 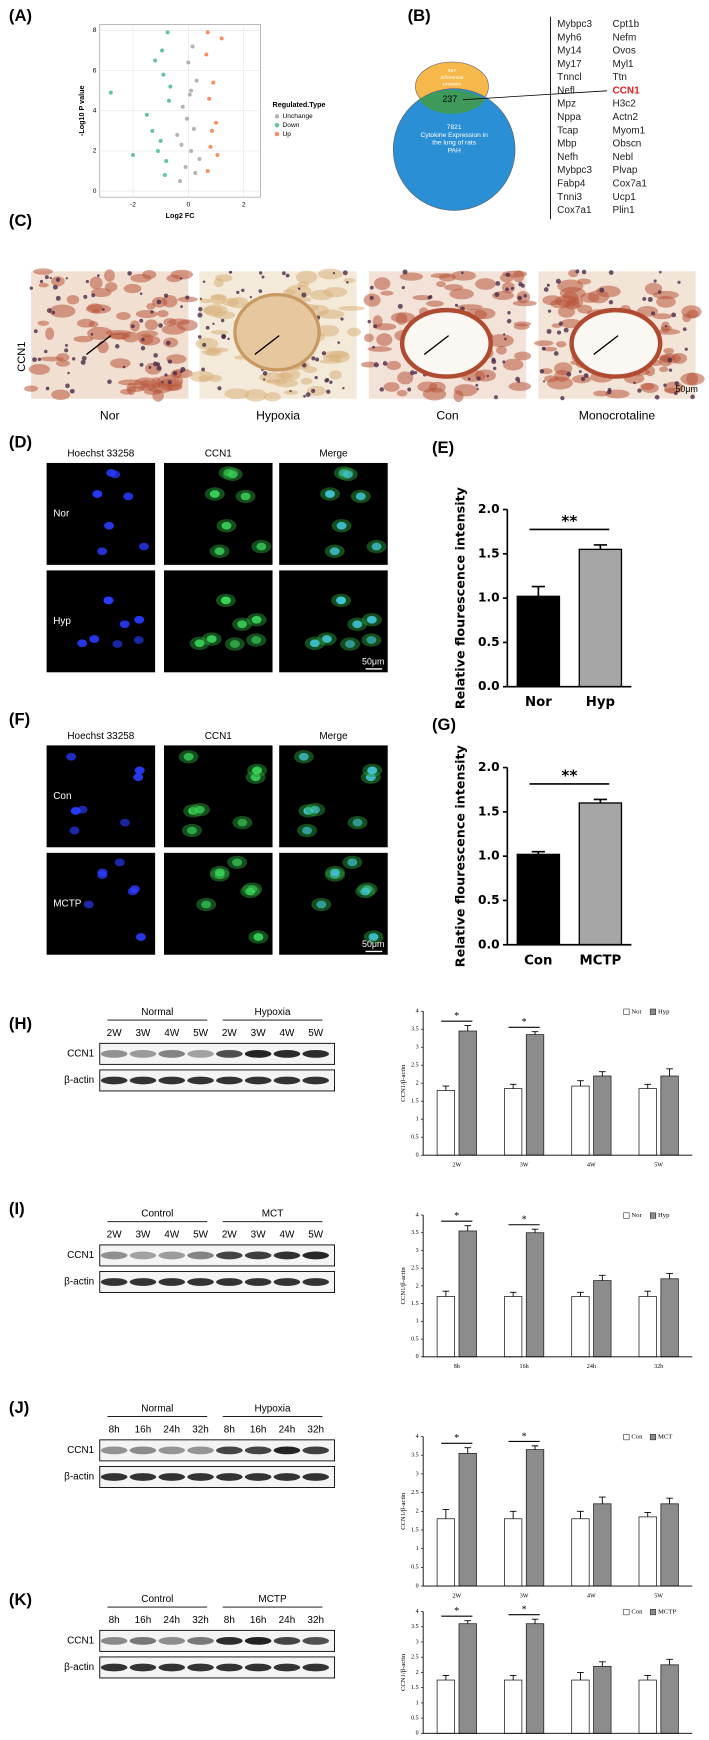 What do you see at coordinates (417, 1612) in the screenshot?
I see `y-tick-label: 4` at bounding box center [417, 1612].